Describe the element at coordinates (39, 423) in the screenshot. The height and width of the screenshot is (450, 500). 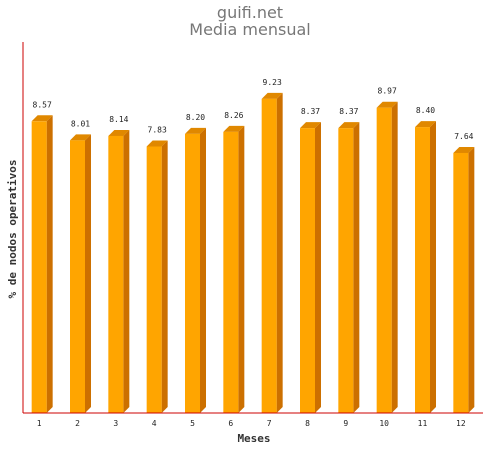
I see `x-tick-label: 1` at that location.